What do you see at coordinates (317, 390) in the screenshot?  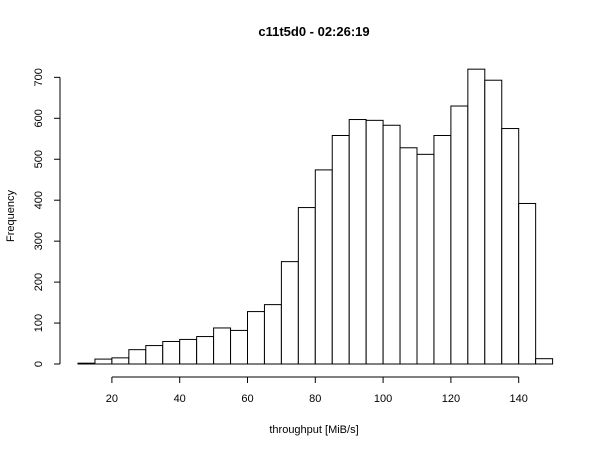 I see `x-axis: 20 40 60 80 100 120 140` at bounding box center [317, 390].